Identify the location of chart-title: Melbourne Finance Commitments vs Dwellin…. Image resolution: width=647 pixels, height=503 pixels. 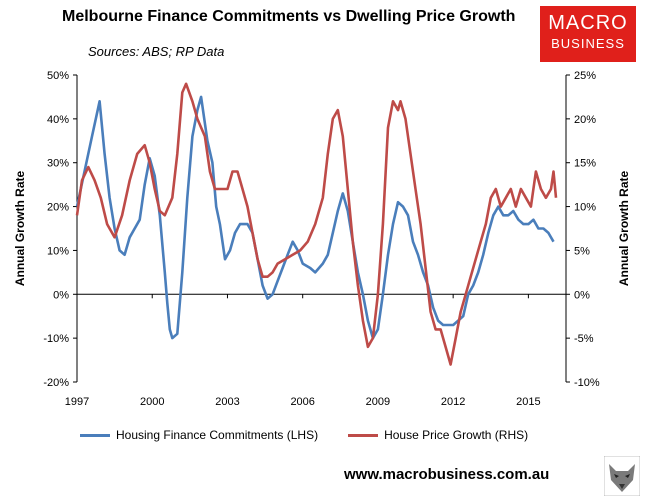
(289, 16).